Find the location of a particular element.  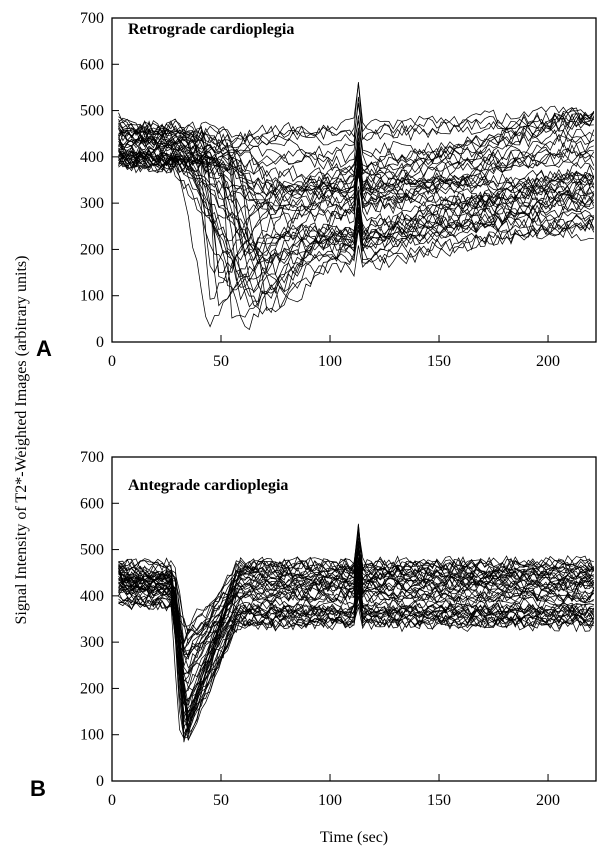

panel-b-y-tick-label: 0 is located at coordinates (100, 781).